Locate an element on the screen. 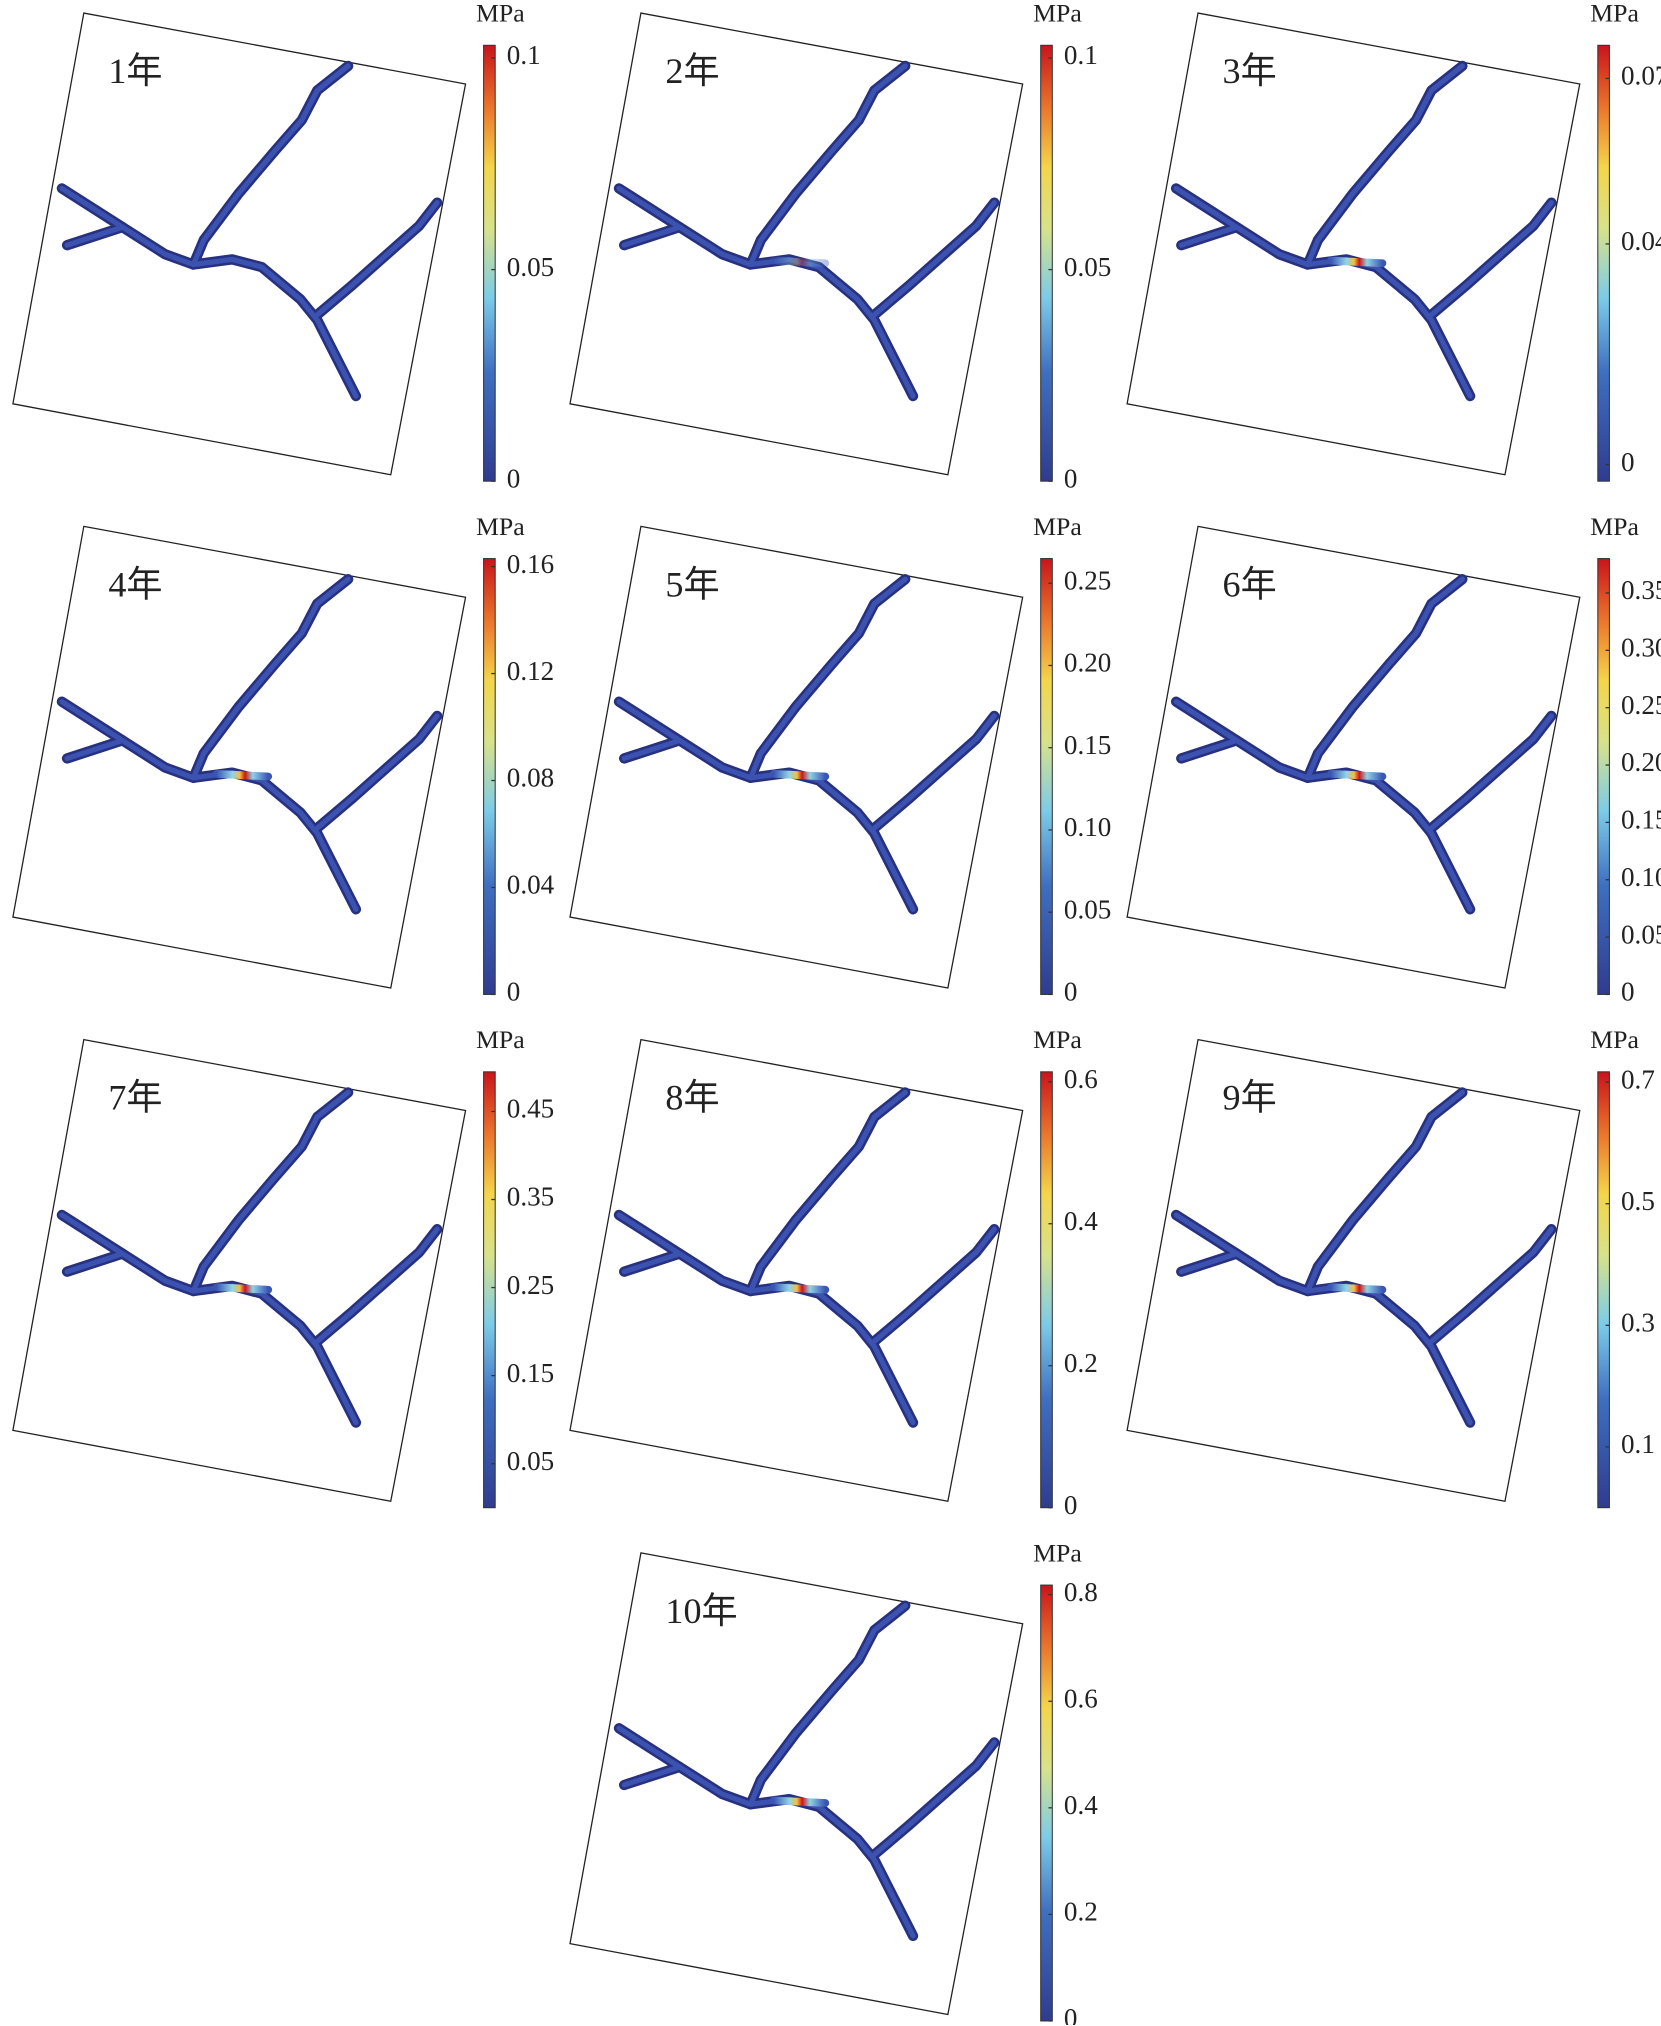 This screenshot has width=1661, height=2026. panel: 5年 MPa 0 0.05 0.10 0.15 0.20 0.25 is located at coordinates (840, 759).